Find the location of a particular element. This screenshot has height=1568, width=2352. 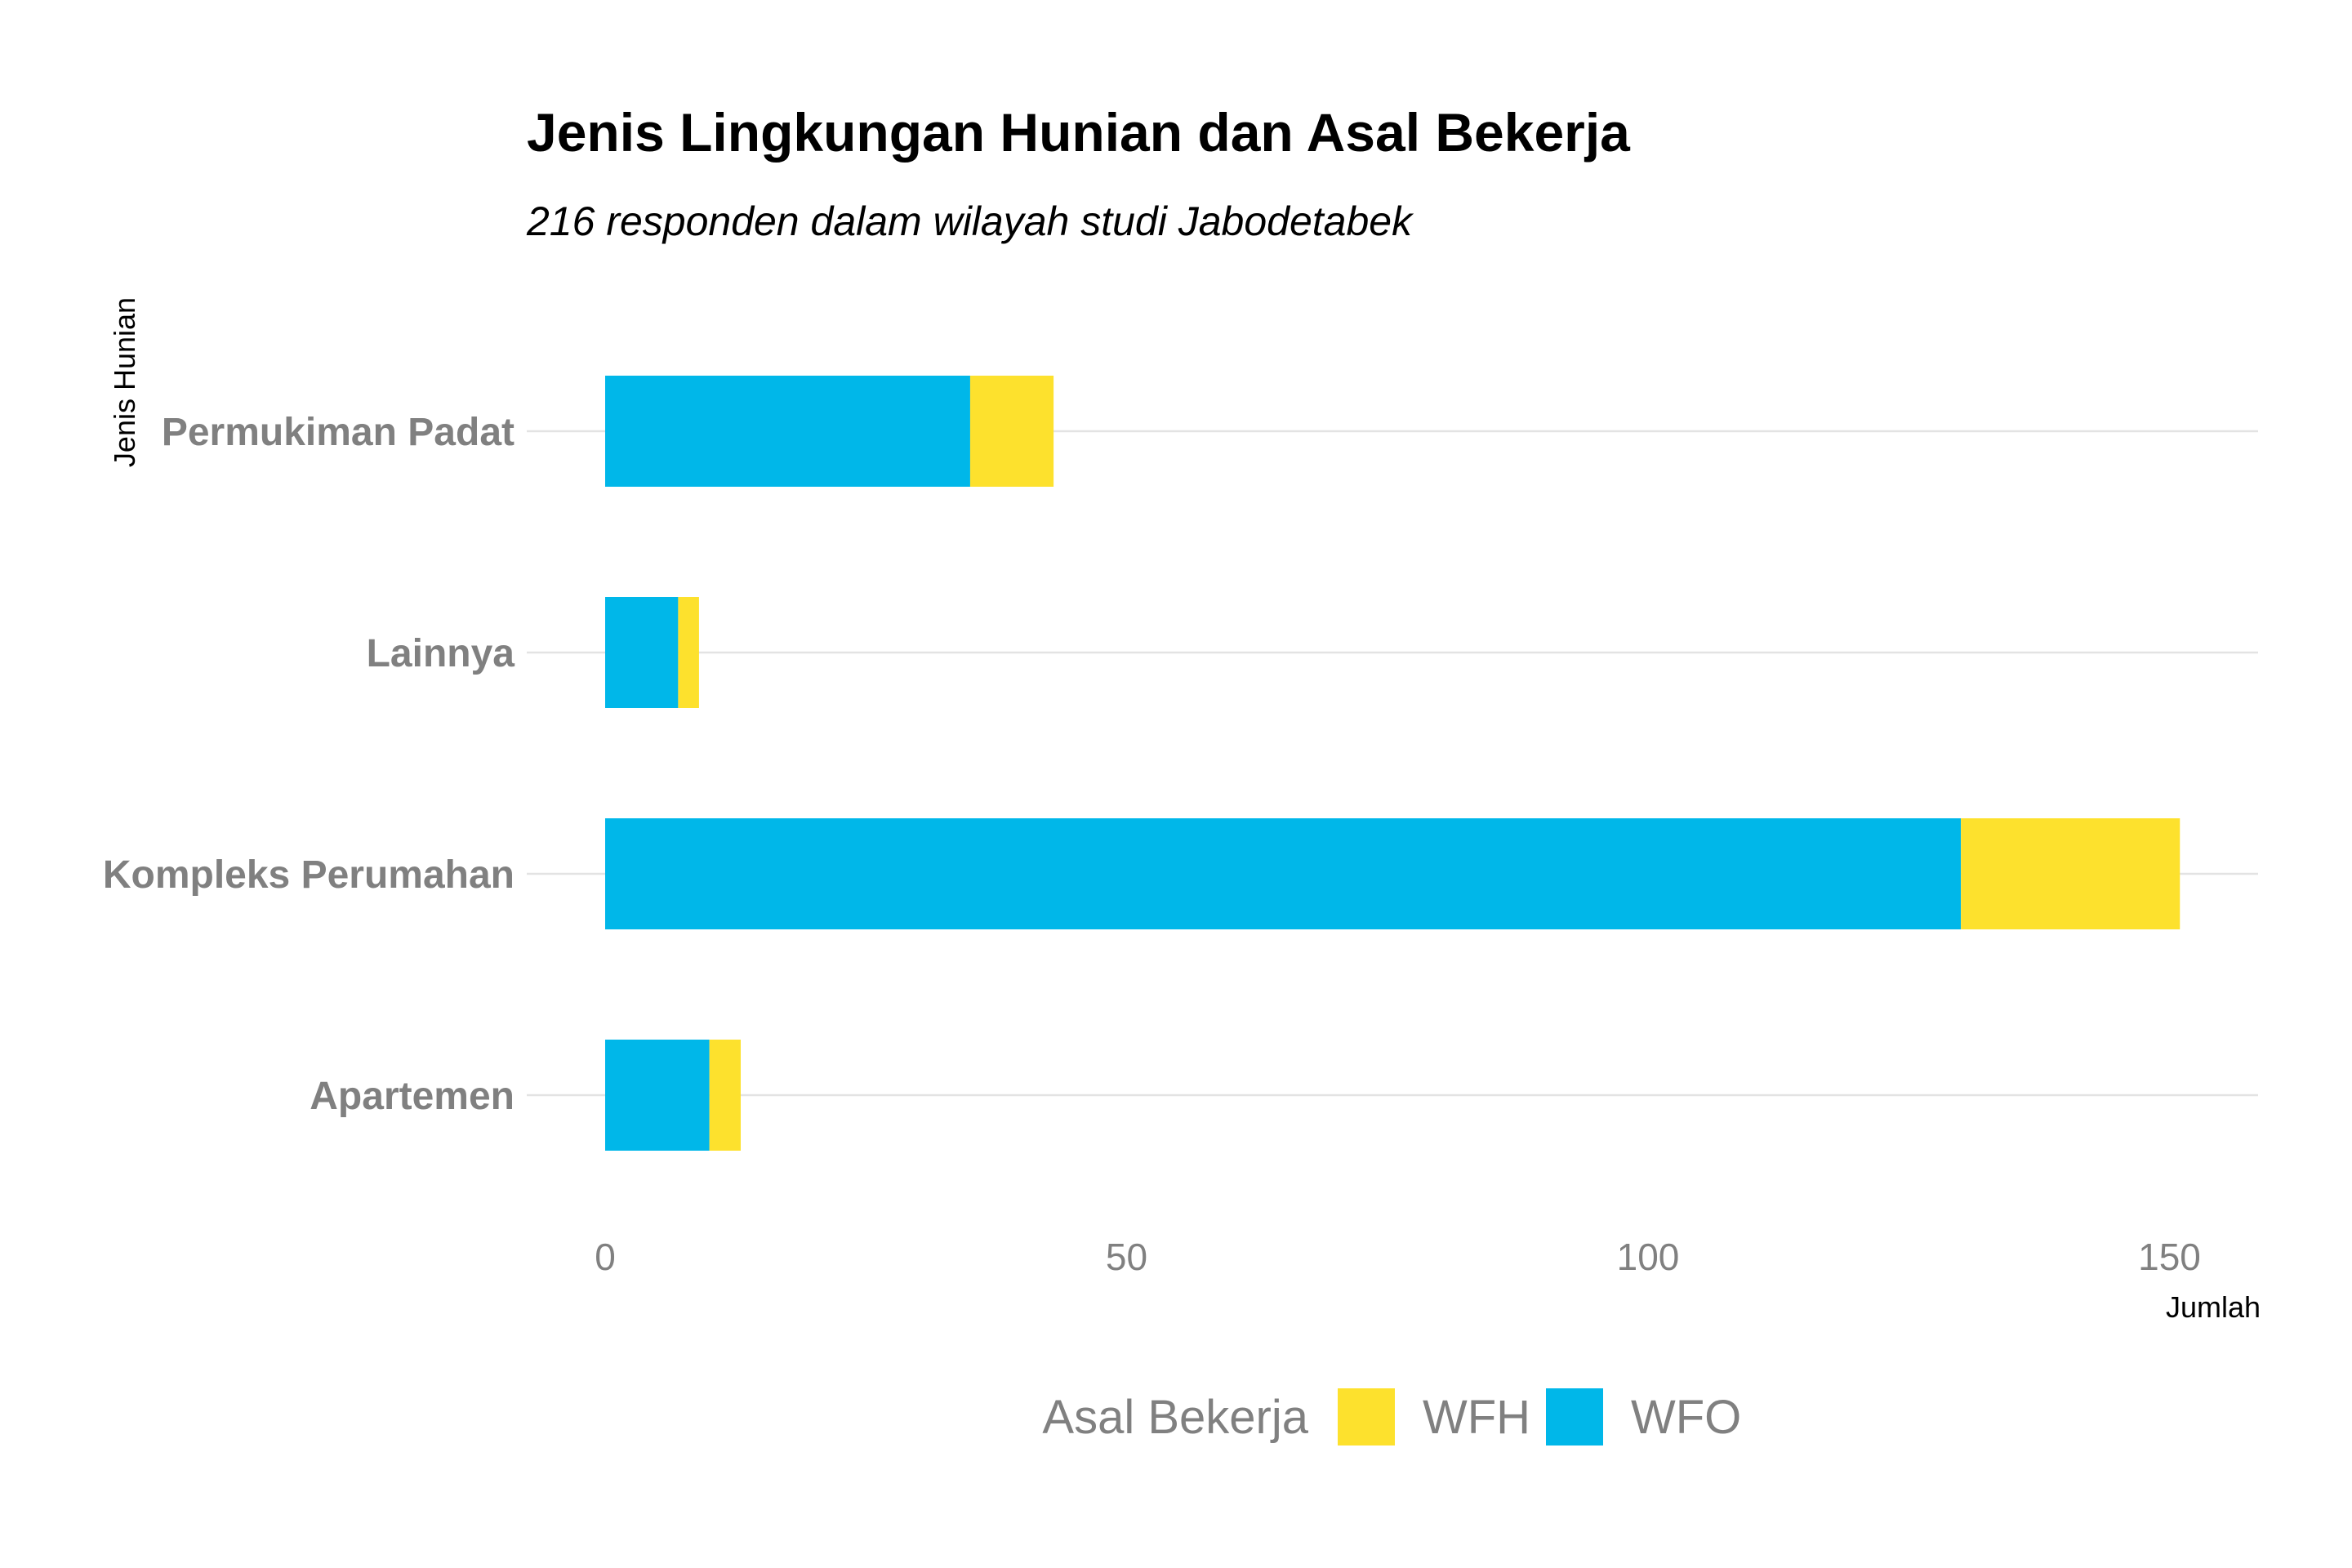

category-label-kompleks-perumahan: Kompleks Perumahan is located at coordinates (308, 875).